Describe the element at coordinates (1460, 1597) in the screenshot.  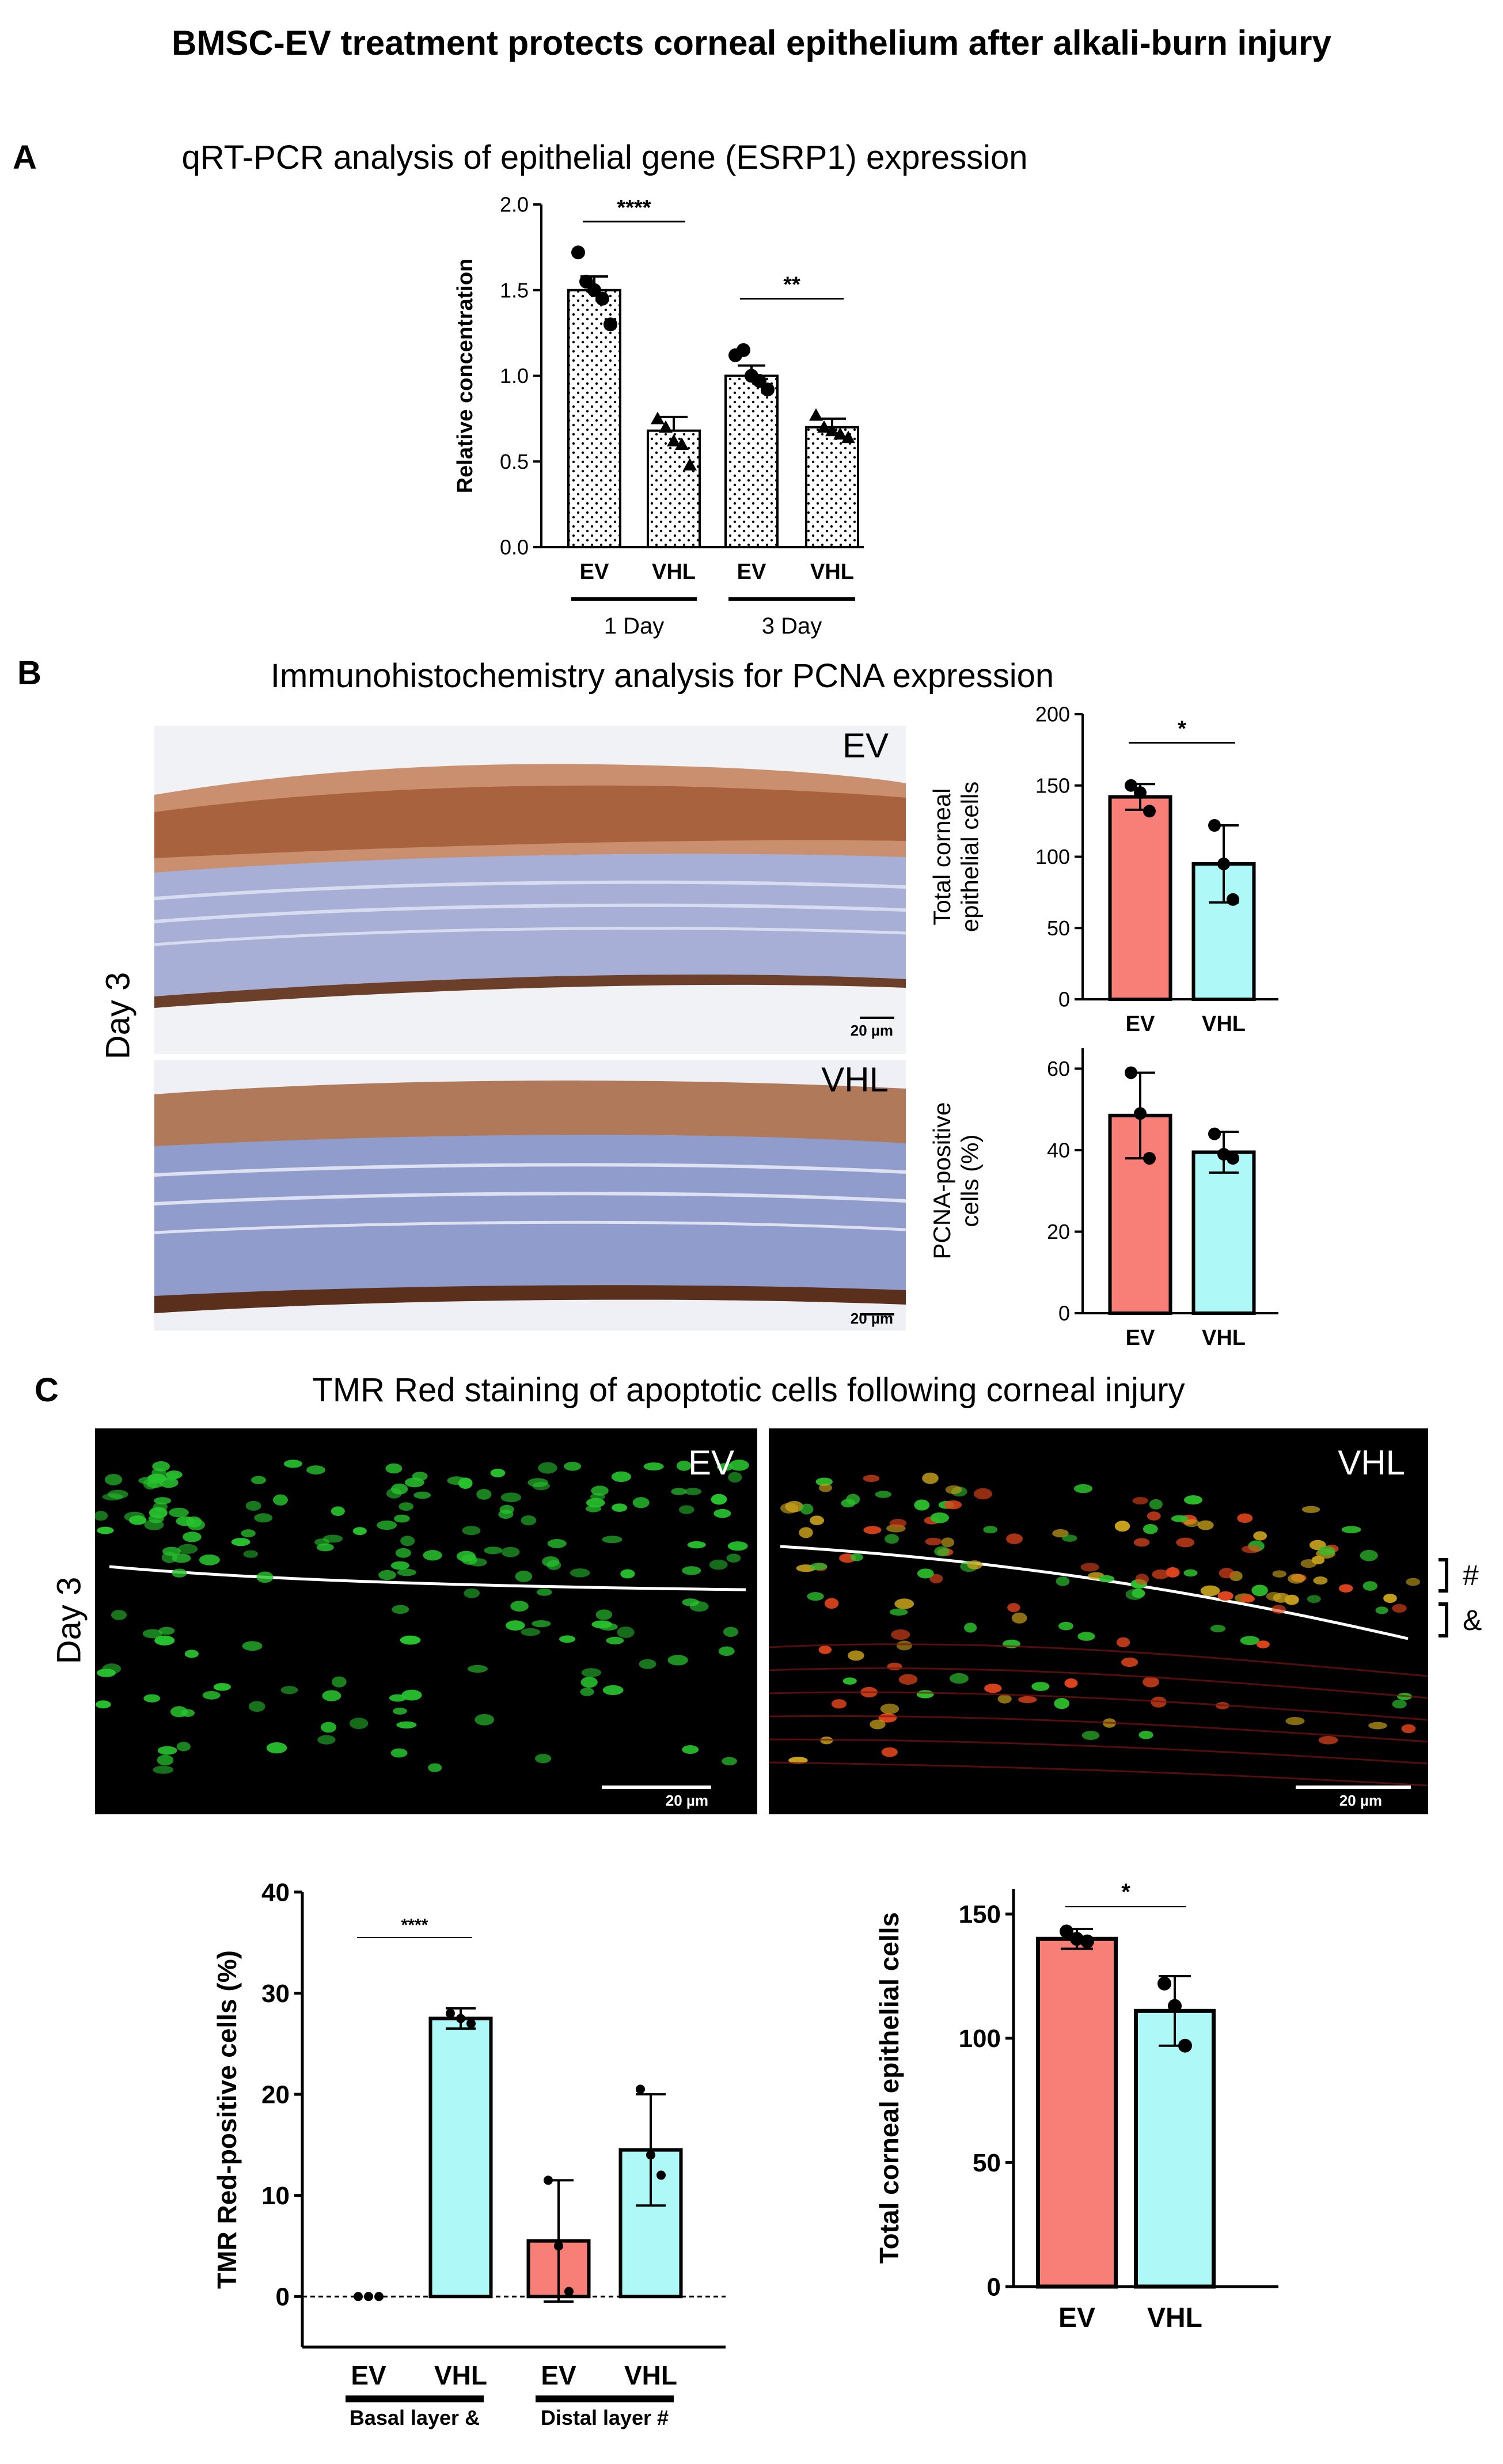
I see `layer-brackets: # &` at that location.